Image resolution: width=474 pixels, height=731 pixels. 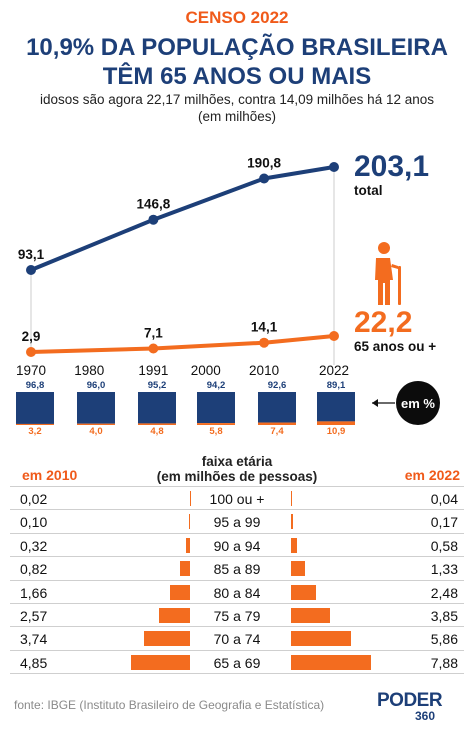 What do you see at coordinates (444, 569) in the screenshot?
I see `value-2022: 1,33` at bounding box center [444, 569].